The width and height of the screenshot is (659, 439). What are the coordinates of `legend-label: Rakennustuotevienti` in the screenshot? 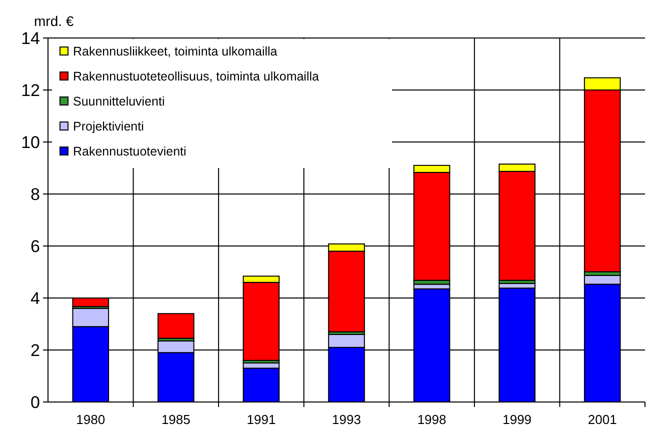 It's located at (129, 151).